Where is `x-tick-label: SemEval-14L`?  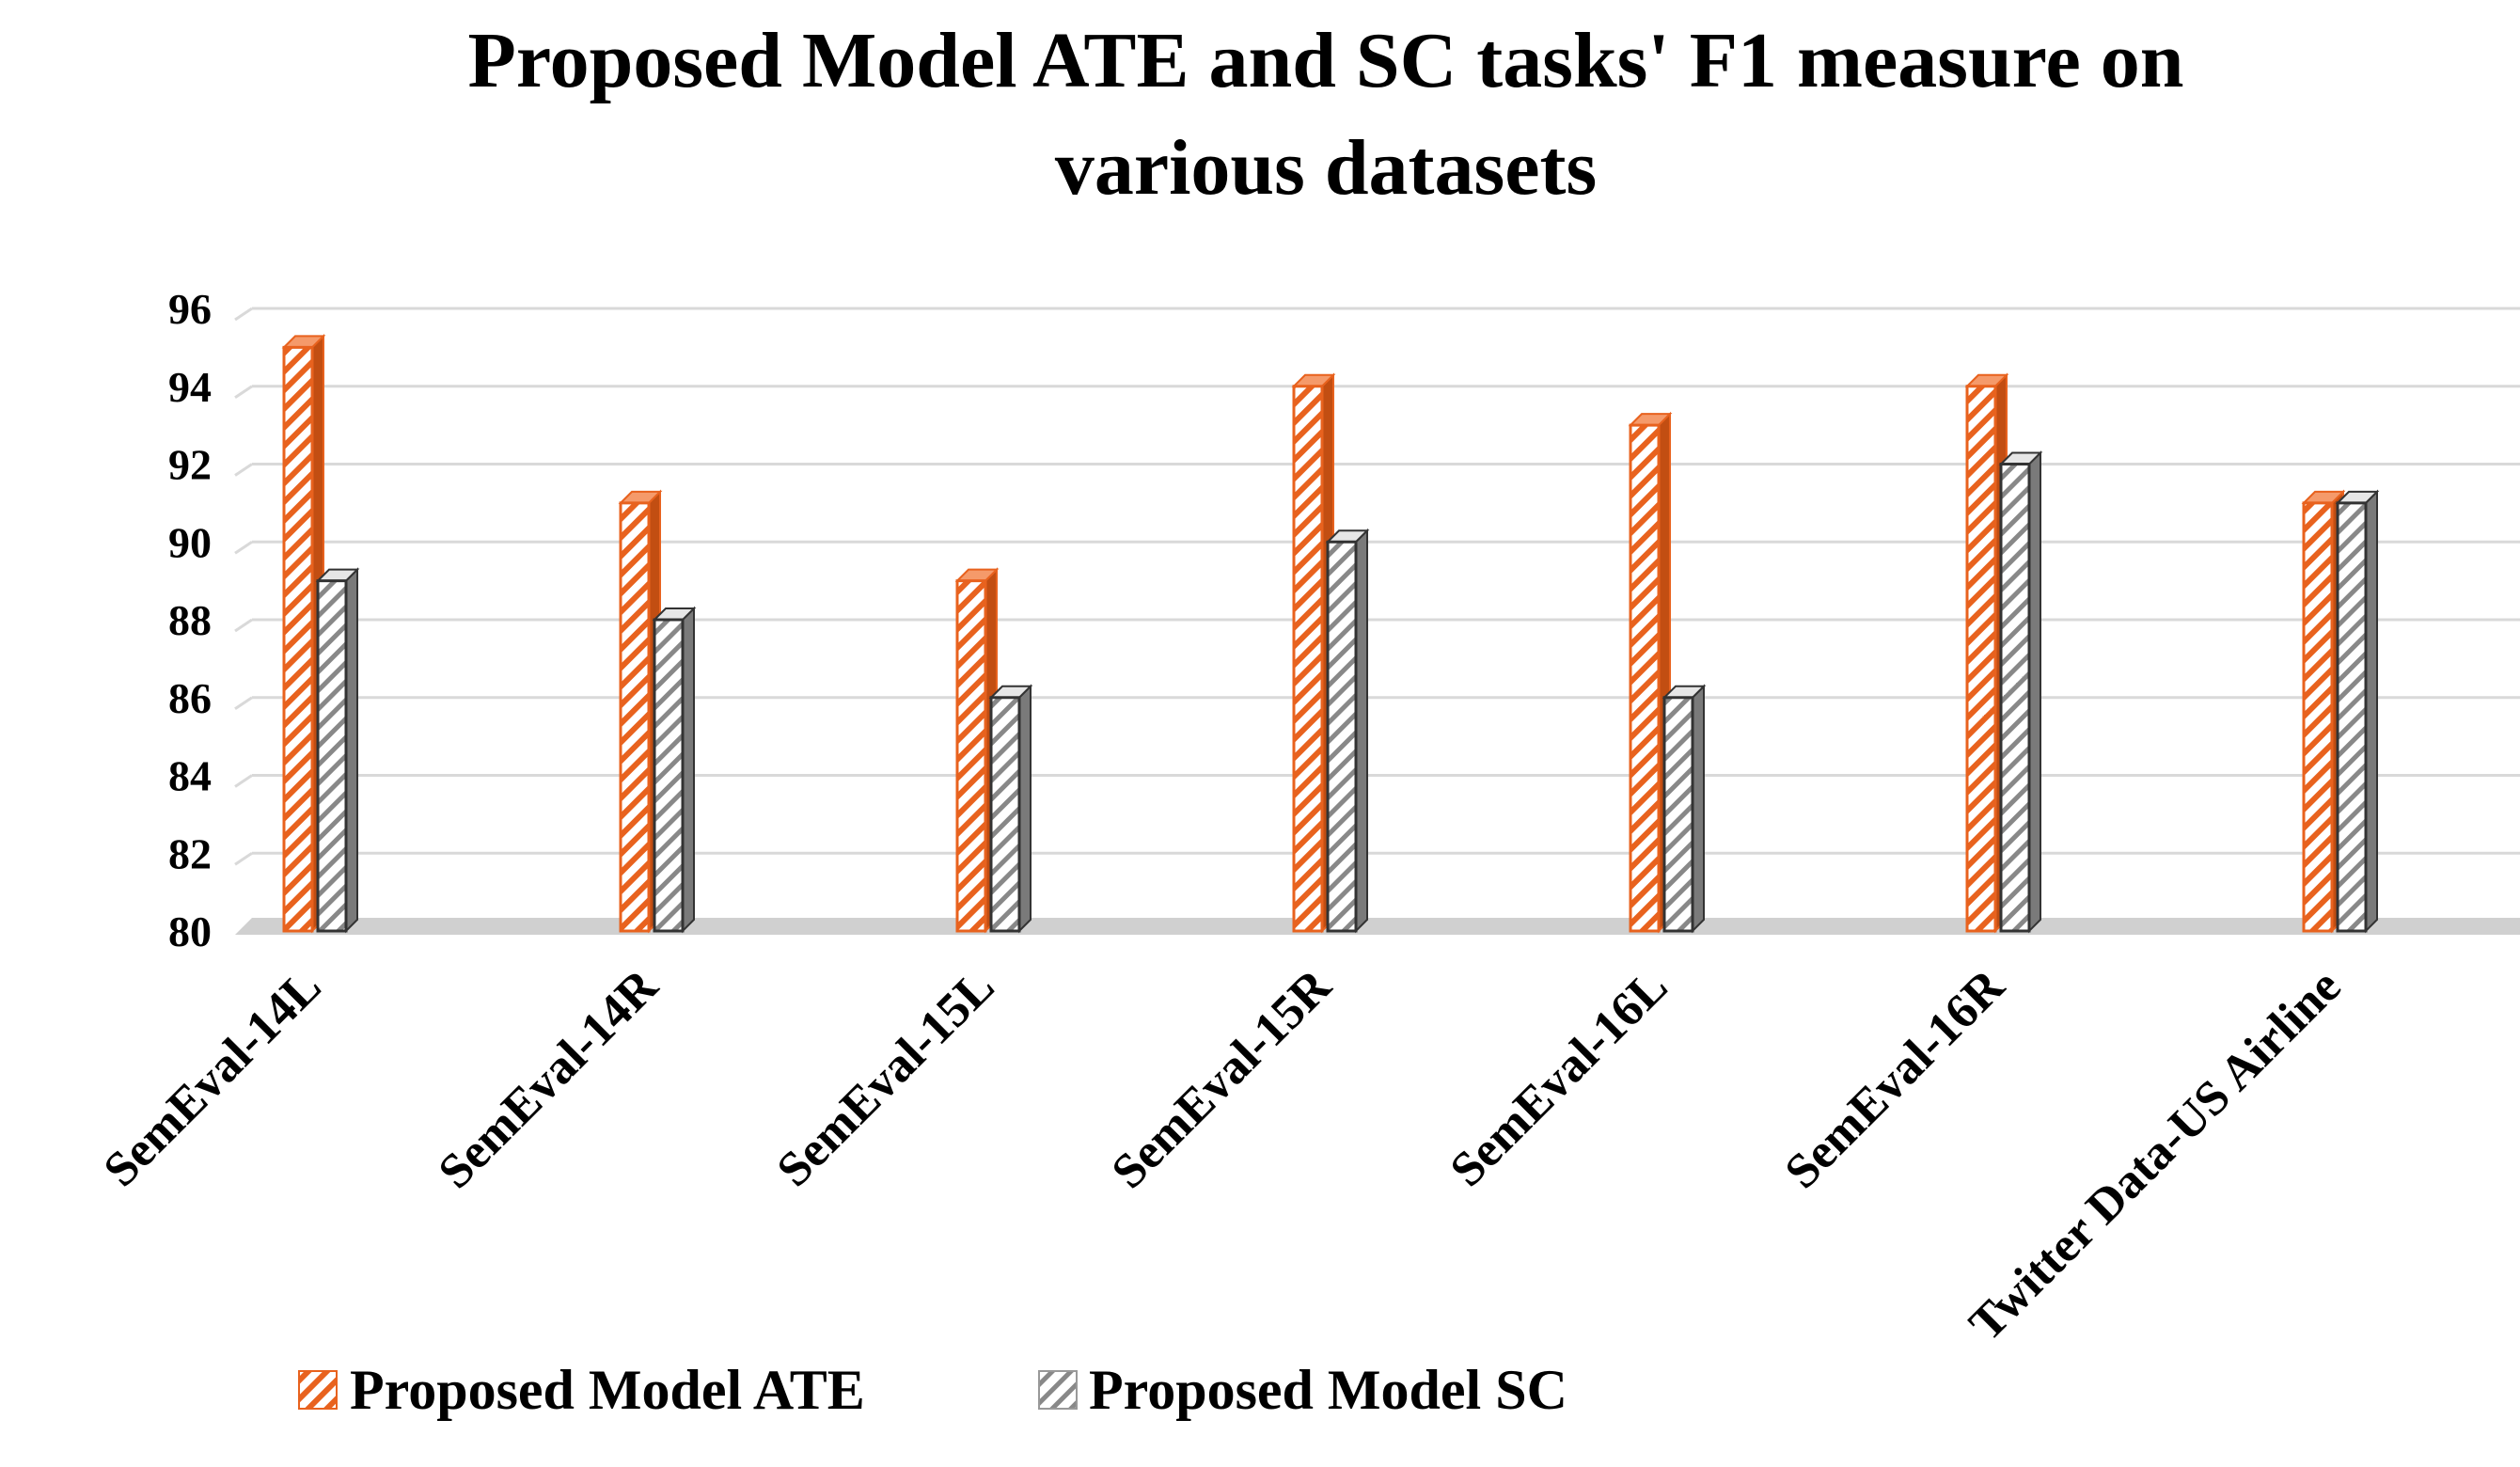 x-tick-label: SemEval-14L is located at coordinates (213, 1078).